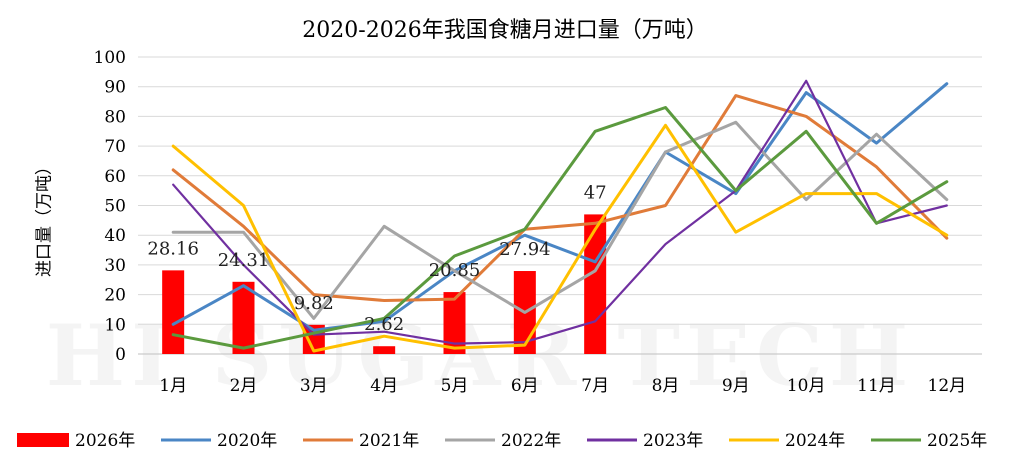 Image resolution: width=1010 pixels, height=466 pixels. What do you see at coordinates (666, 386) in the screenshot?
I see `x-tick-label: 8月` at bounding box center [666, 386].